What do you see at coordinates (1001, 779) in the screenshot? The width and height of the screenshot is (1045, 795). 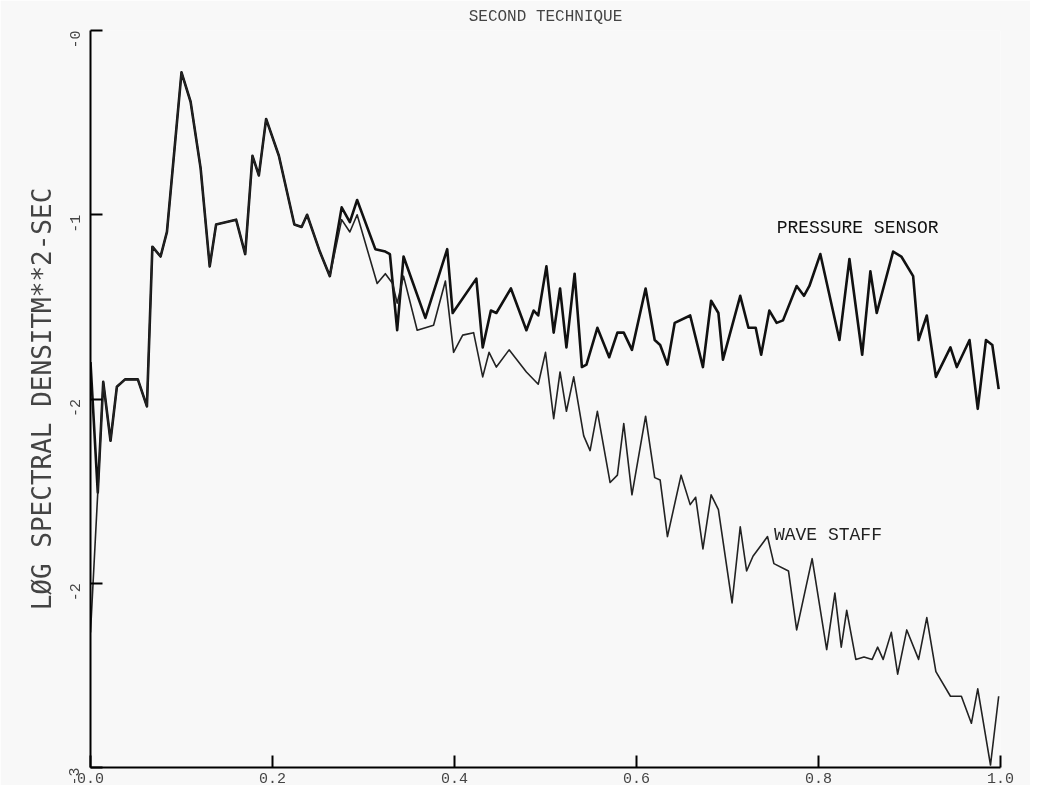 I see `x-tick-label: 1.0` at bounding box center [1001, 779].